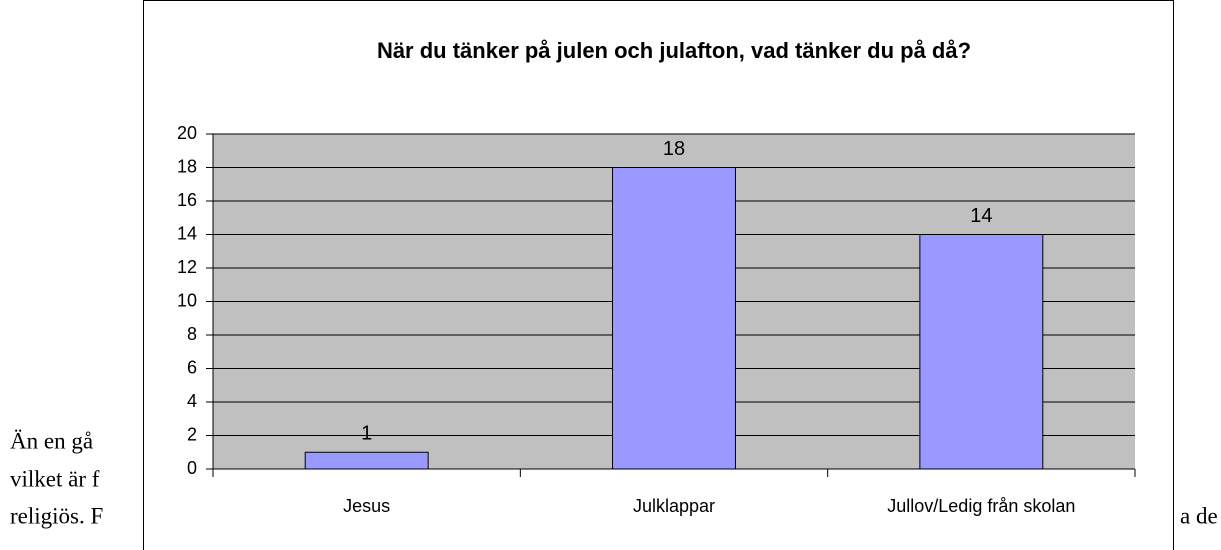  What do you see at coordinates (56, 515) in the screenshot?
I see `document-line: religiös. F` at bounding box center [56, 515].